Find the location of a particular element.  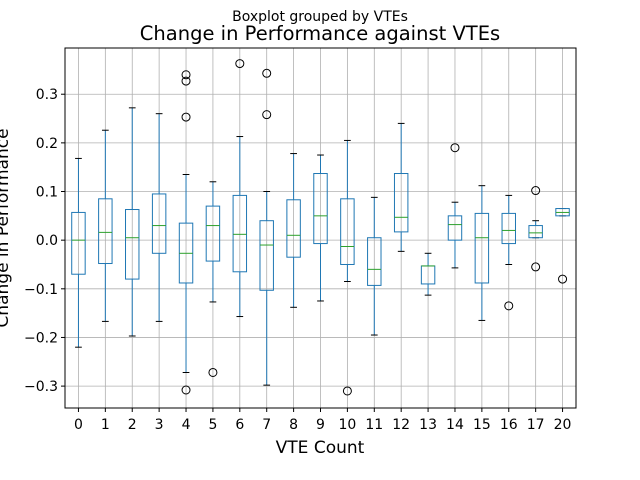

x-tick-label-15: 15 is located at coordinates (482, 425).